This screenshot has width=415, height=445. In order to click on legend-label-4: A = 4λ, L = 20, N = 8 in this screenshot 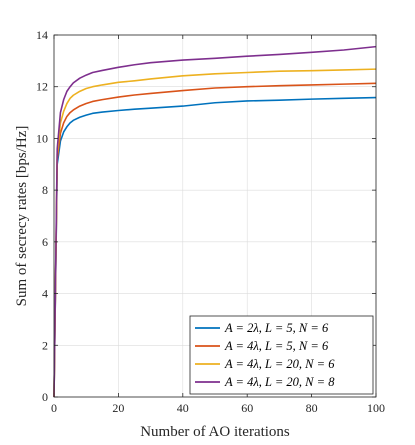, I will do `click(279, 382)`.